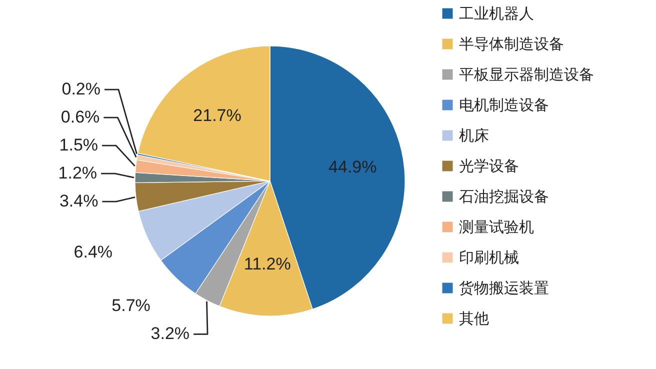 The image size is (656, 369). I want to click on data-label: 6.4%, so click(93, 252).